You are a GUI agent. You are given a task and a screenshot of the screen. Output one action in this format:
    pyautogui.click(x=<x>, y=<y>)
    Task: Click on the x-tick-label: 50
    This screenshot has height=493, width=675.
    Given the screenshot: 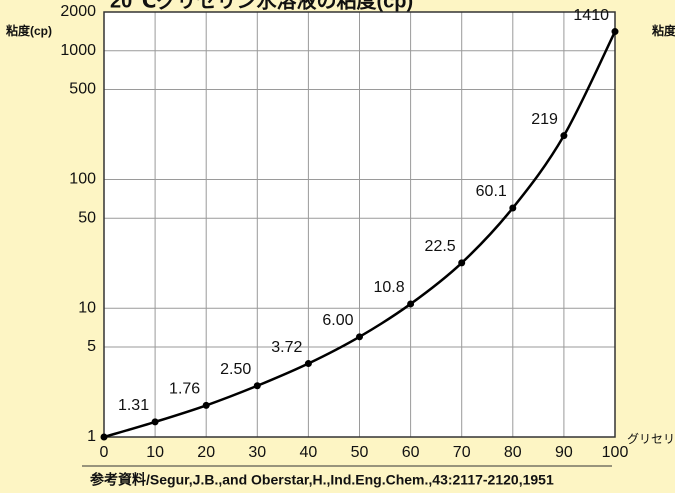 What is the action you would take?
    pyautogui.click(x=360, y=452)
    